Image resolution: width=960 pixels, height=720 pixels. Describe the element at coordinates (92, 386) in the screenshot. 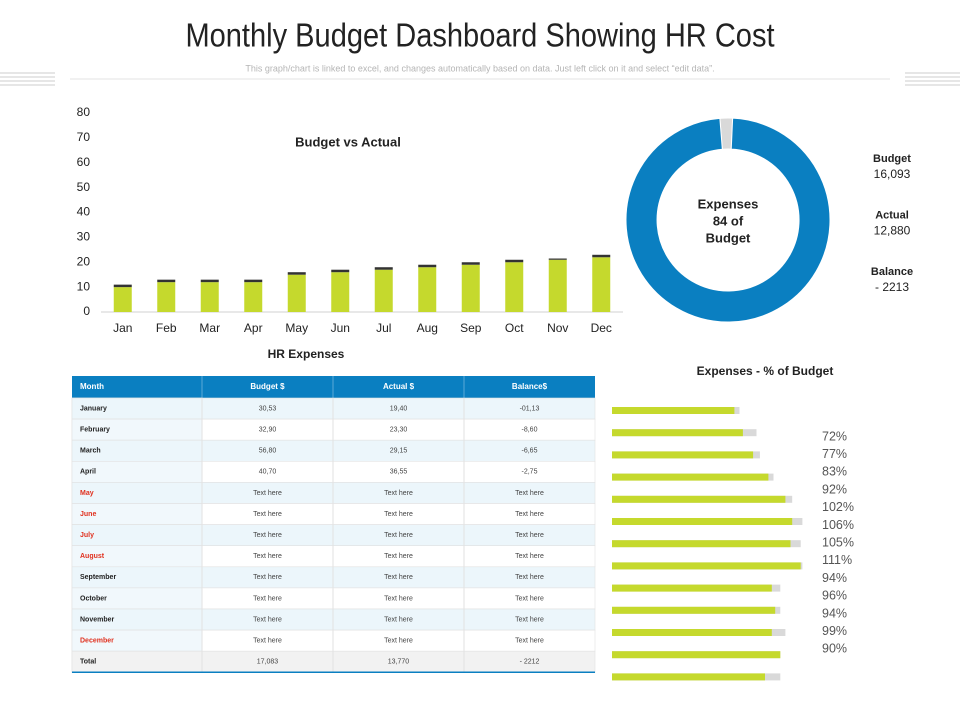

I see `column-header: Month` at that location.